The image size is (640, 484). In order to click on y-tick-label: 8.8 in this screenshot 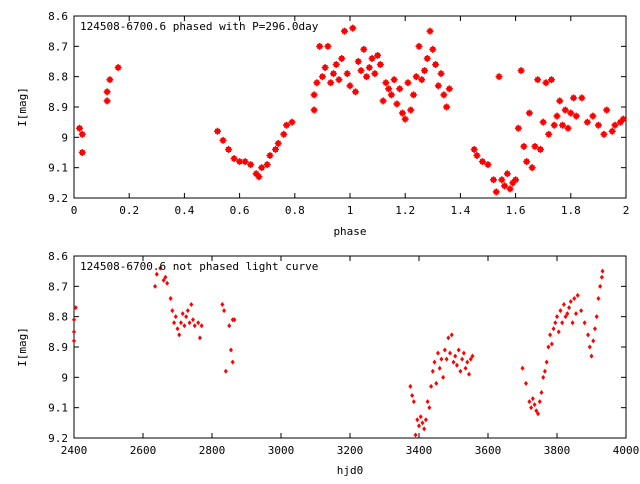, I will do `click(58, 317)`.